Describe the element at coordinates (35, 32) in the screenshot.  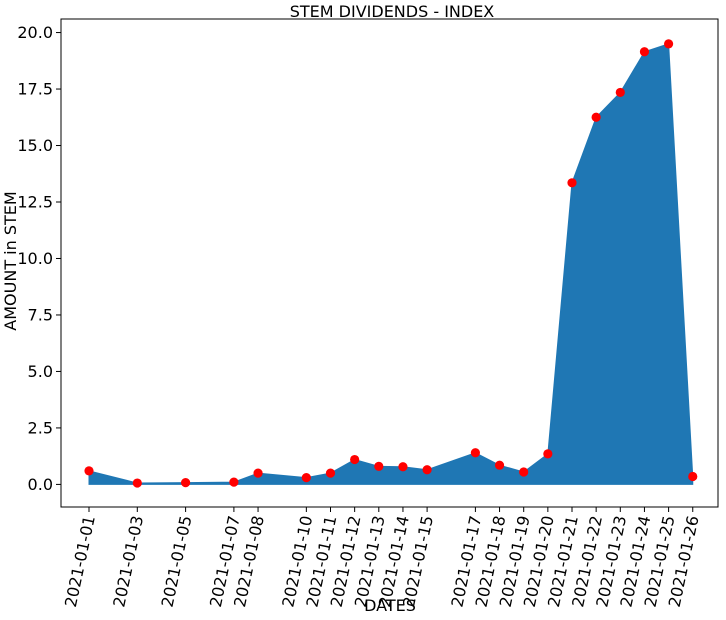
I see `y-tick-label: 20.0` at that location.